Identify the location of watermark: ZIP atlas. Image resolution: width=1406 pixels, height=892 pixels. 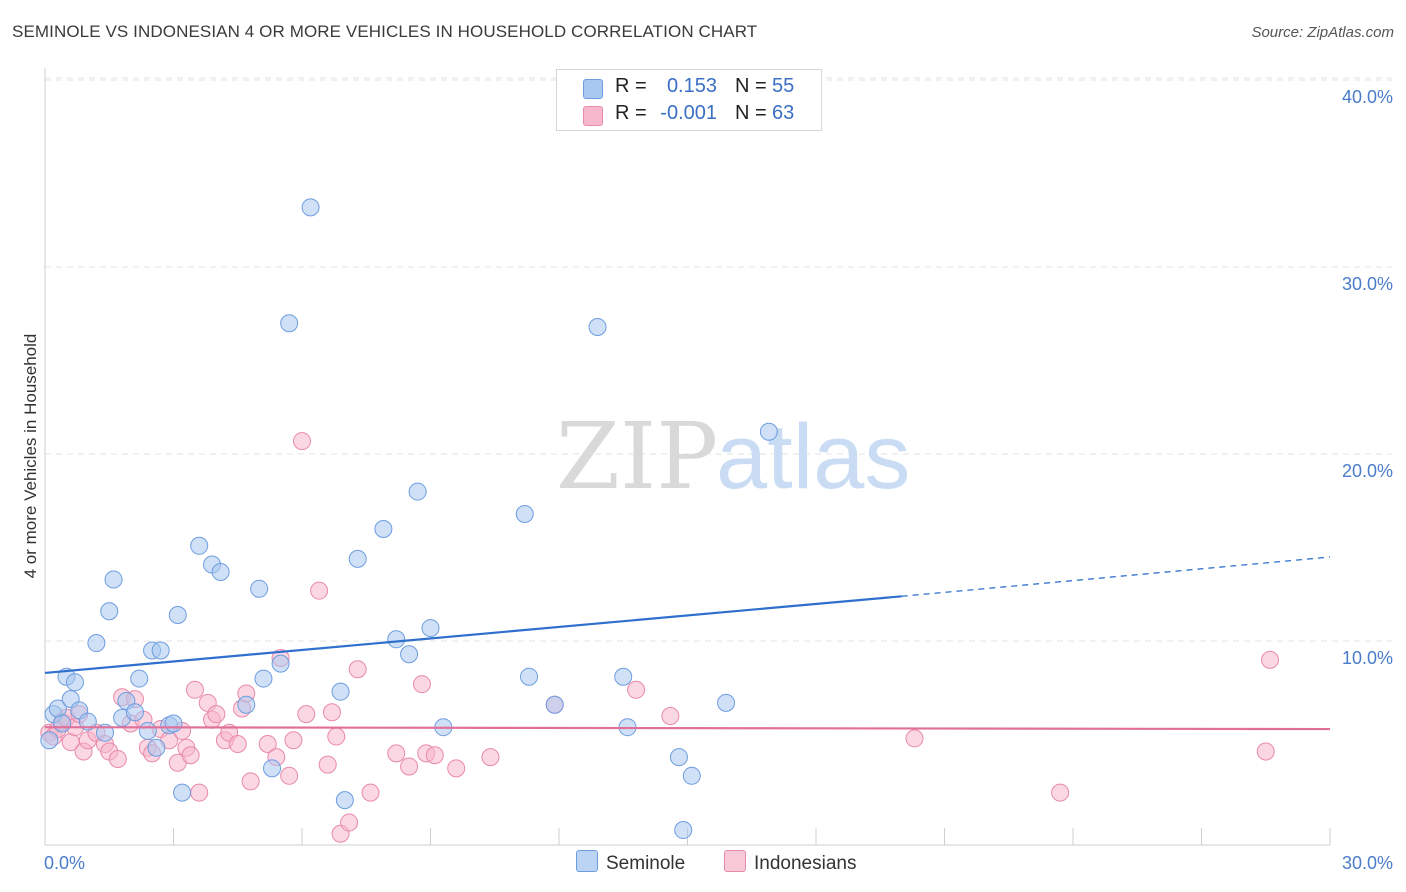
(733, 456).